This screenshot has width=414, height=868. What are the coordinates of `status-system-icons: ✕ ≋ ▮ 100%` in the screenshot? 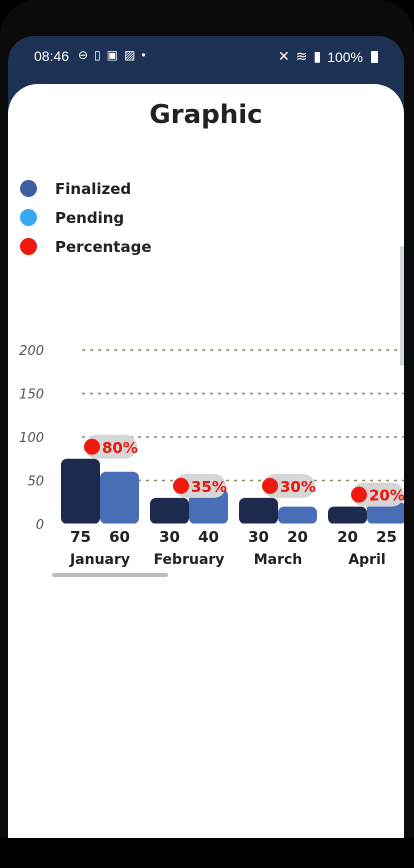 It's located at (328, 56).